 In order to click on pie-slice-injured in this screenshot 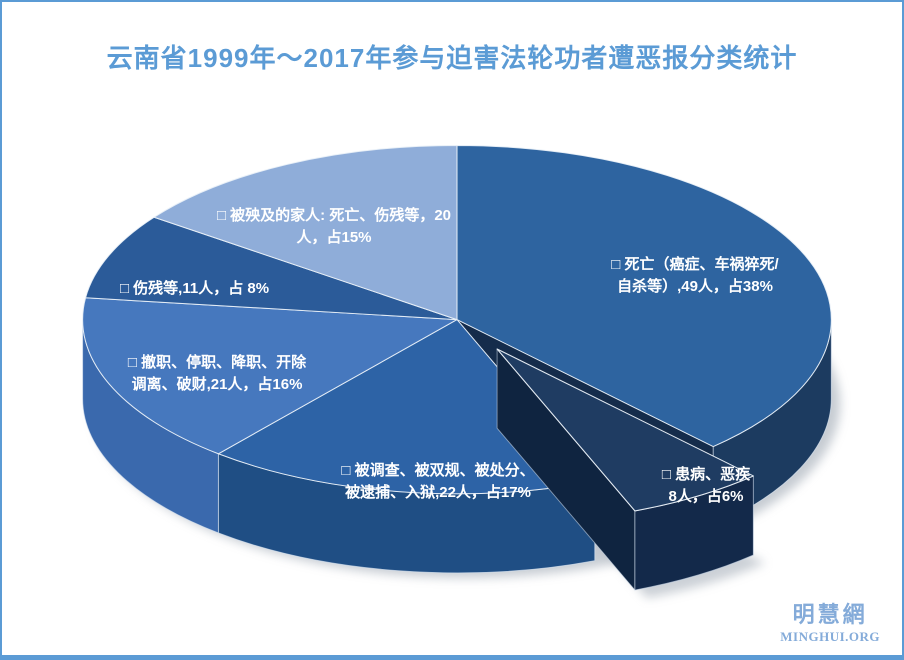, I will do `click(271, 268)`.